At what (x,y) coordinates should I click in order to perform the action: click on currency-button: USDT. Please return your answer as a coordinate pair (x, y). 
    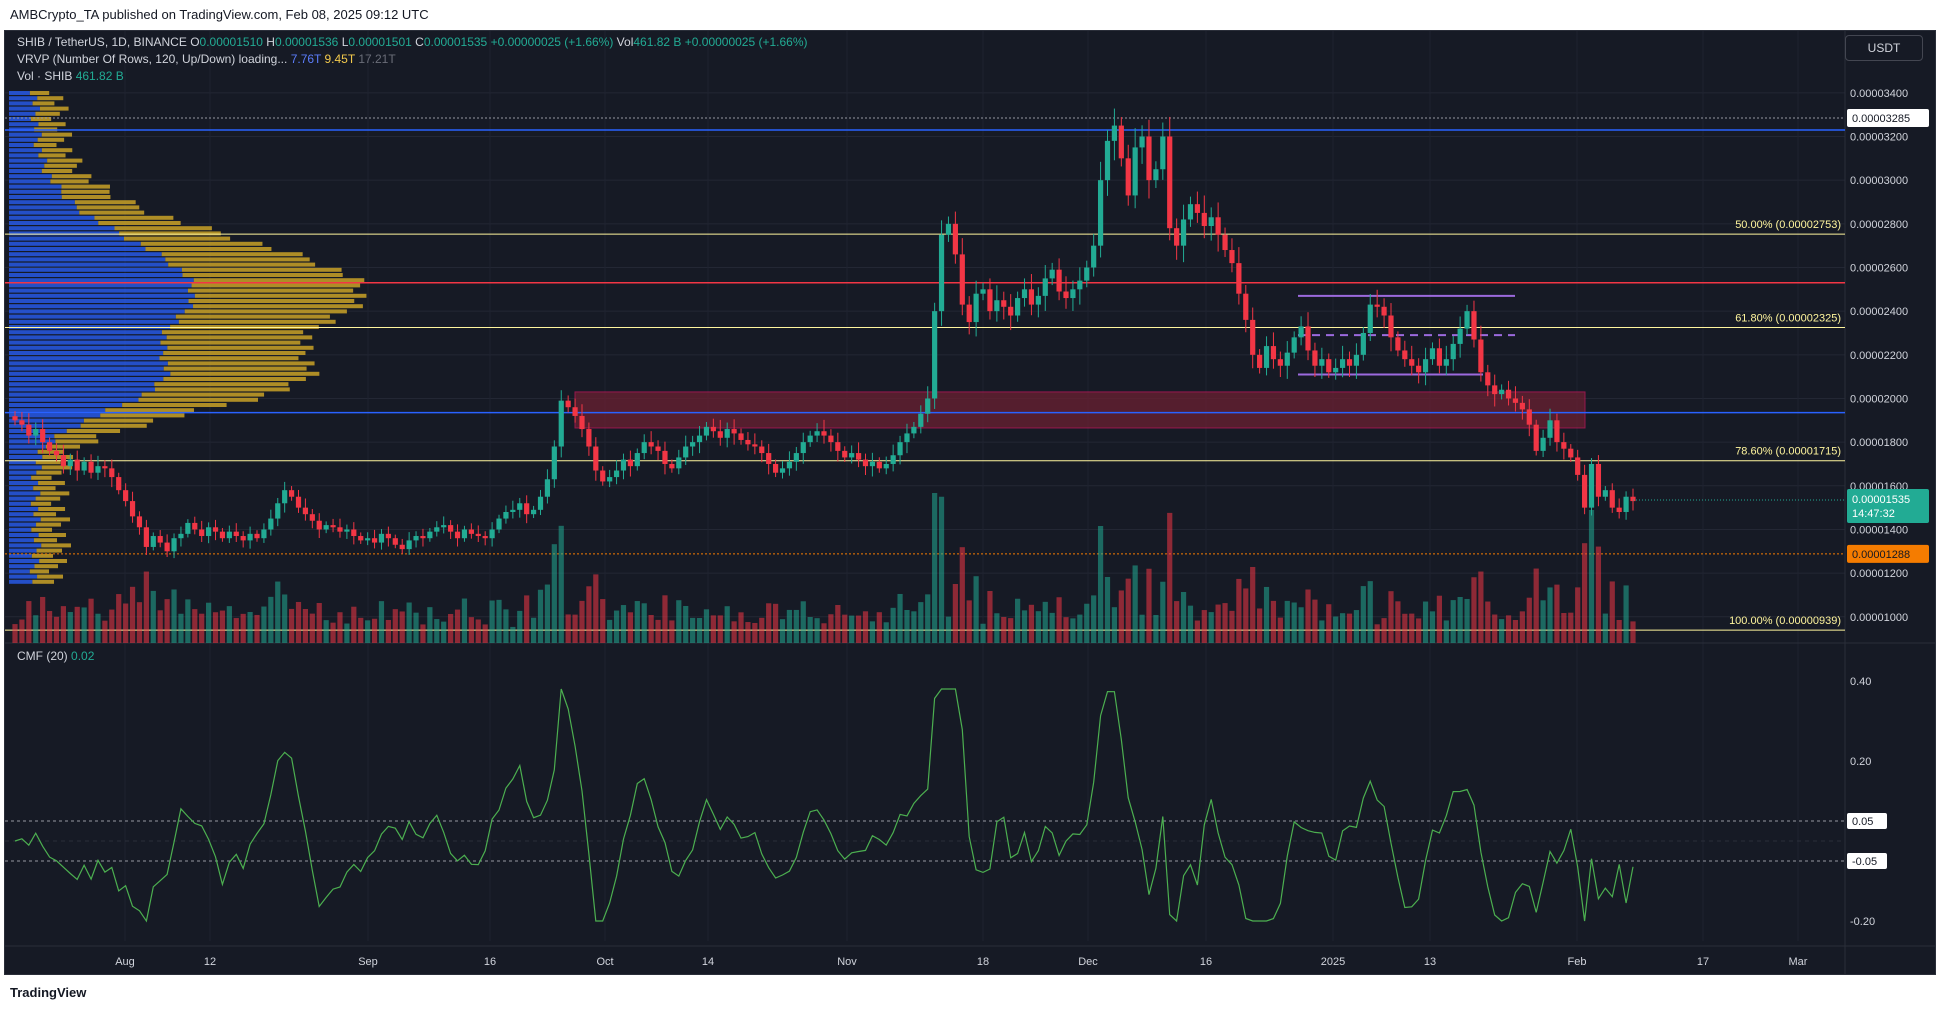
    Looking at the image, I should click on (1884, 48).